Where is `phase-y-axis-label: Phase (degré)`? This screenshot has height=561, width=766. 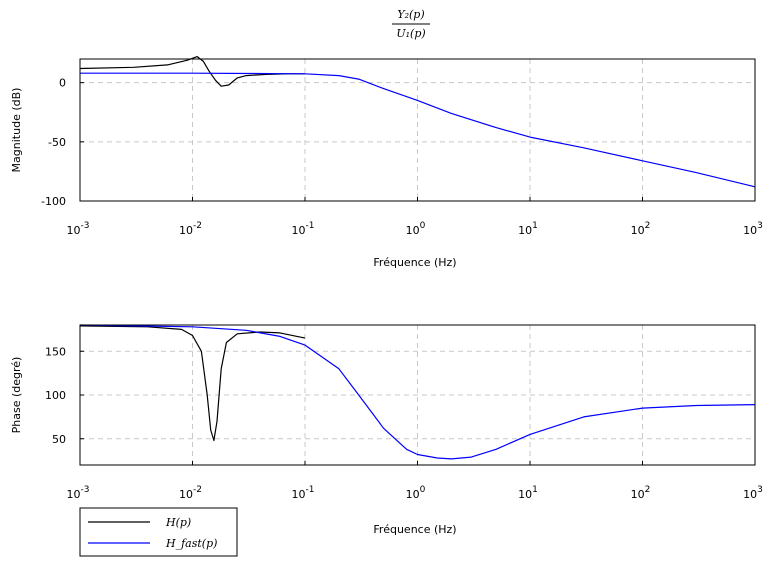 phase-y-axis-label: Phase (degré) is located at coordinates (16, 395).